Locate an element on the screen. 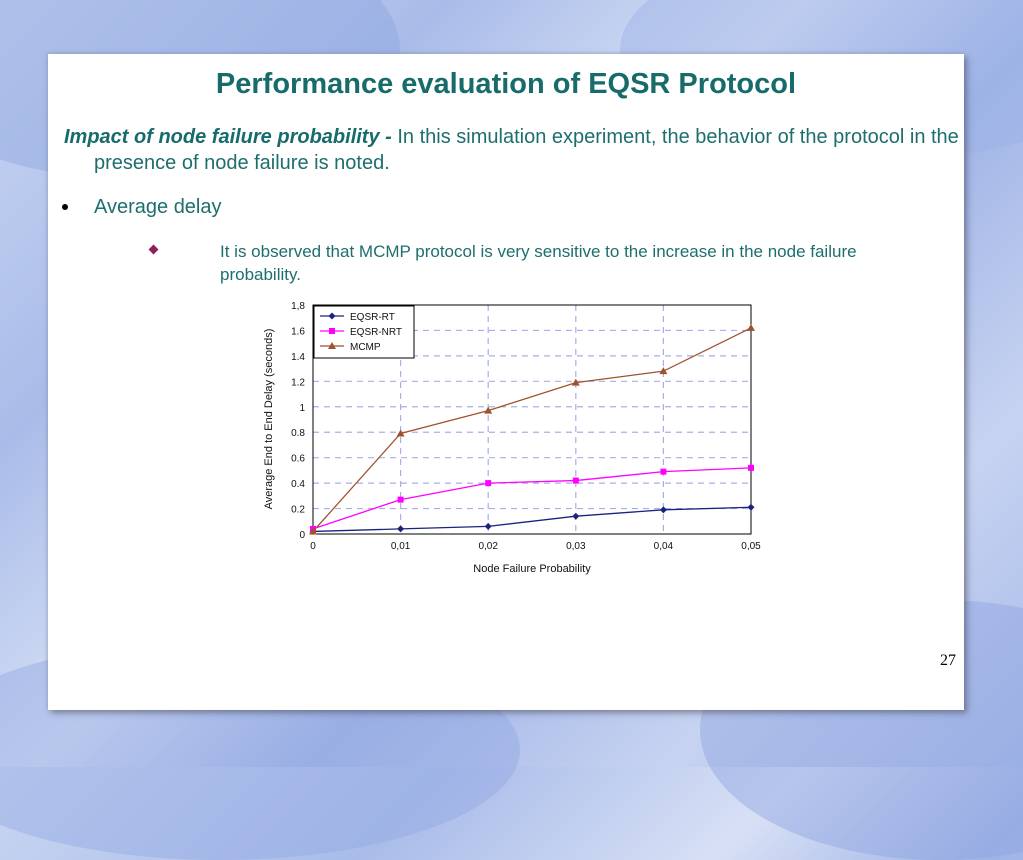 This screenshot has width=1023, height=860. x-tick-label: 0 is located at coordinates (313, 546).